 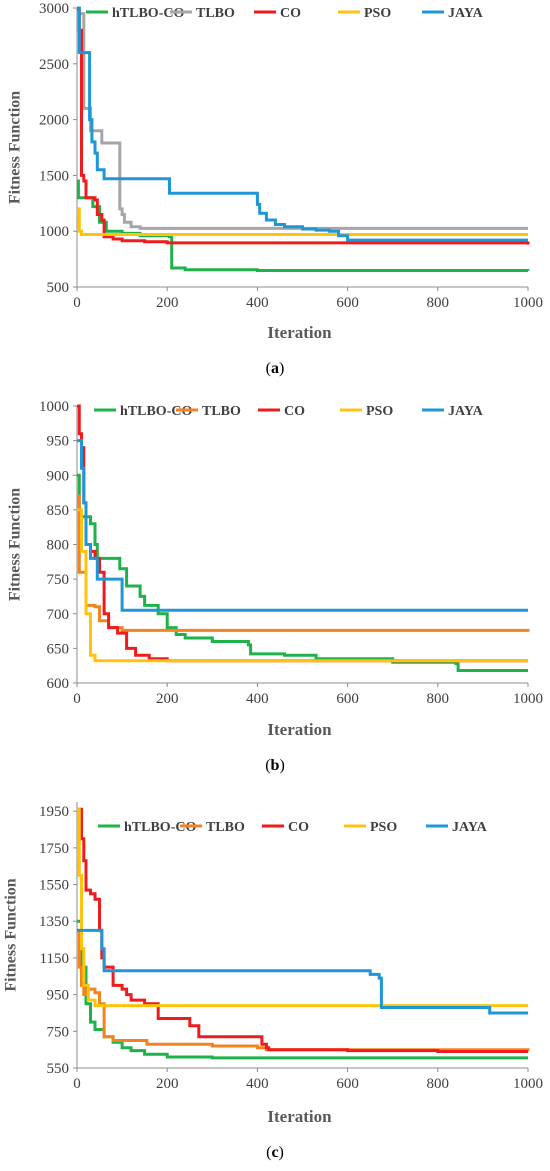 What do you see at coordinates (58, 288) in the screenshot?
I see `y-tick-label: 500` at bounding box center [58, 288].